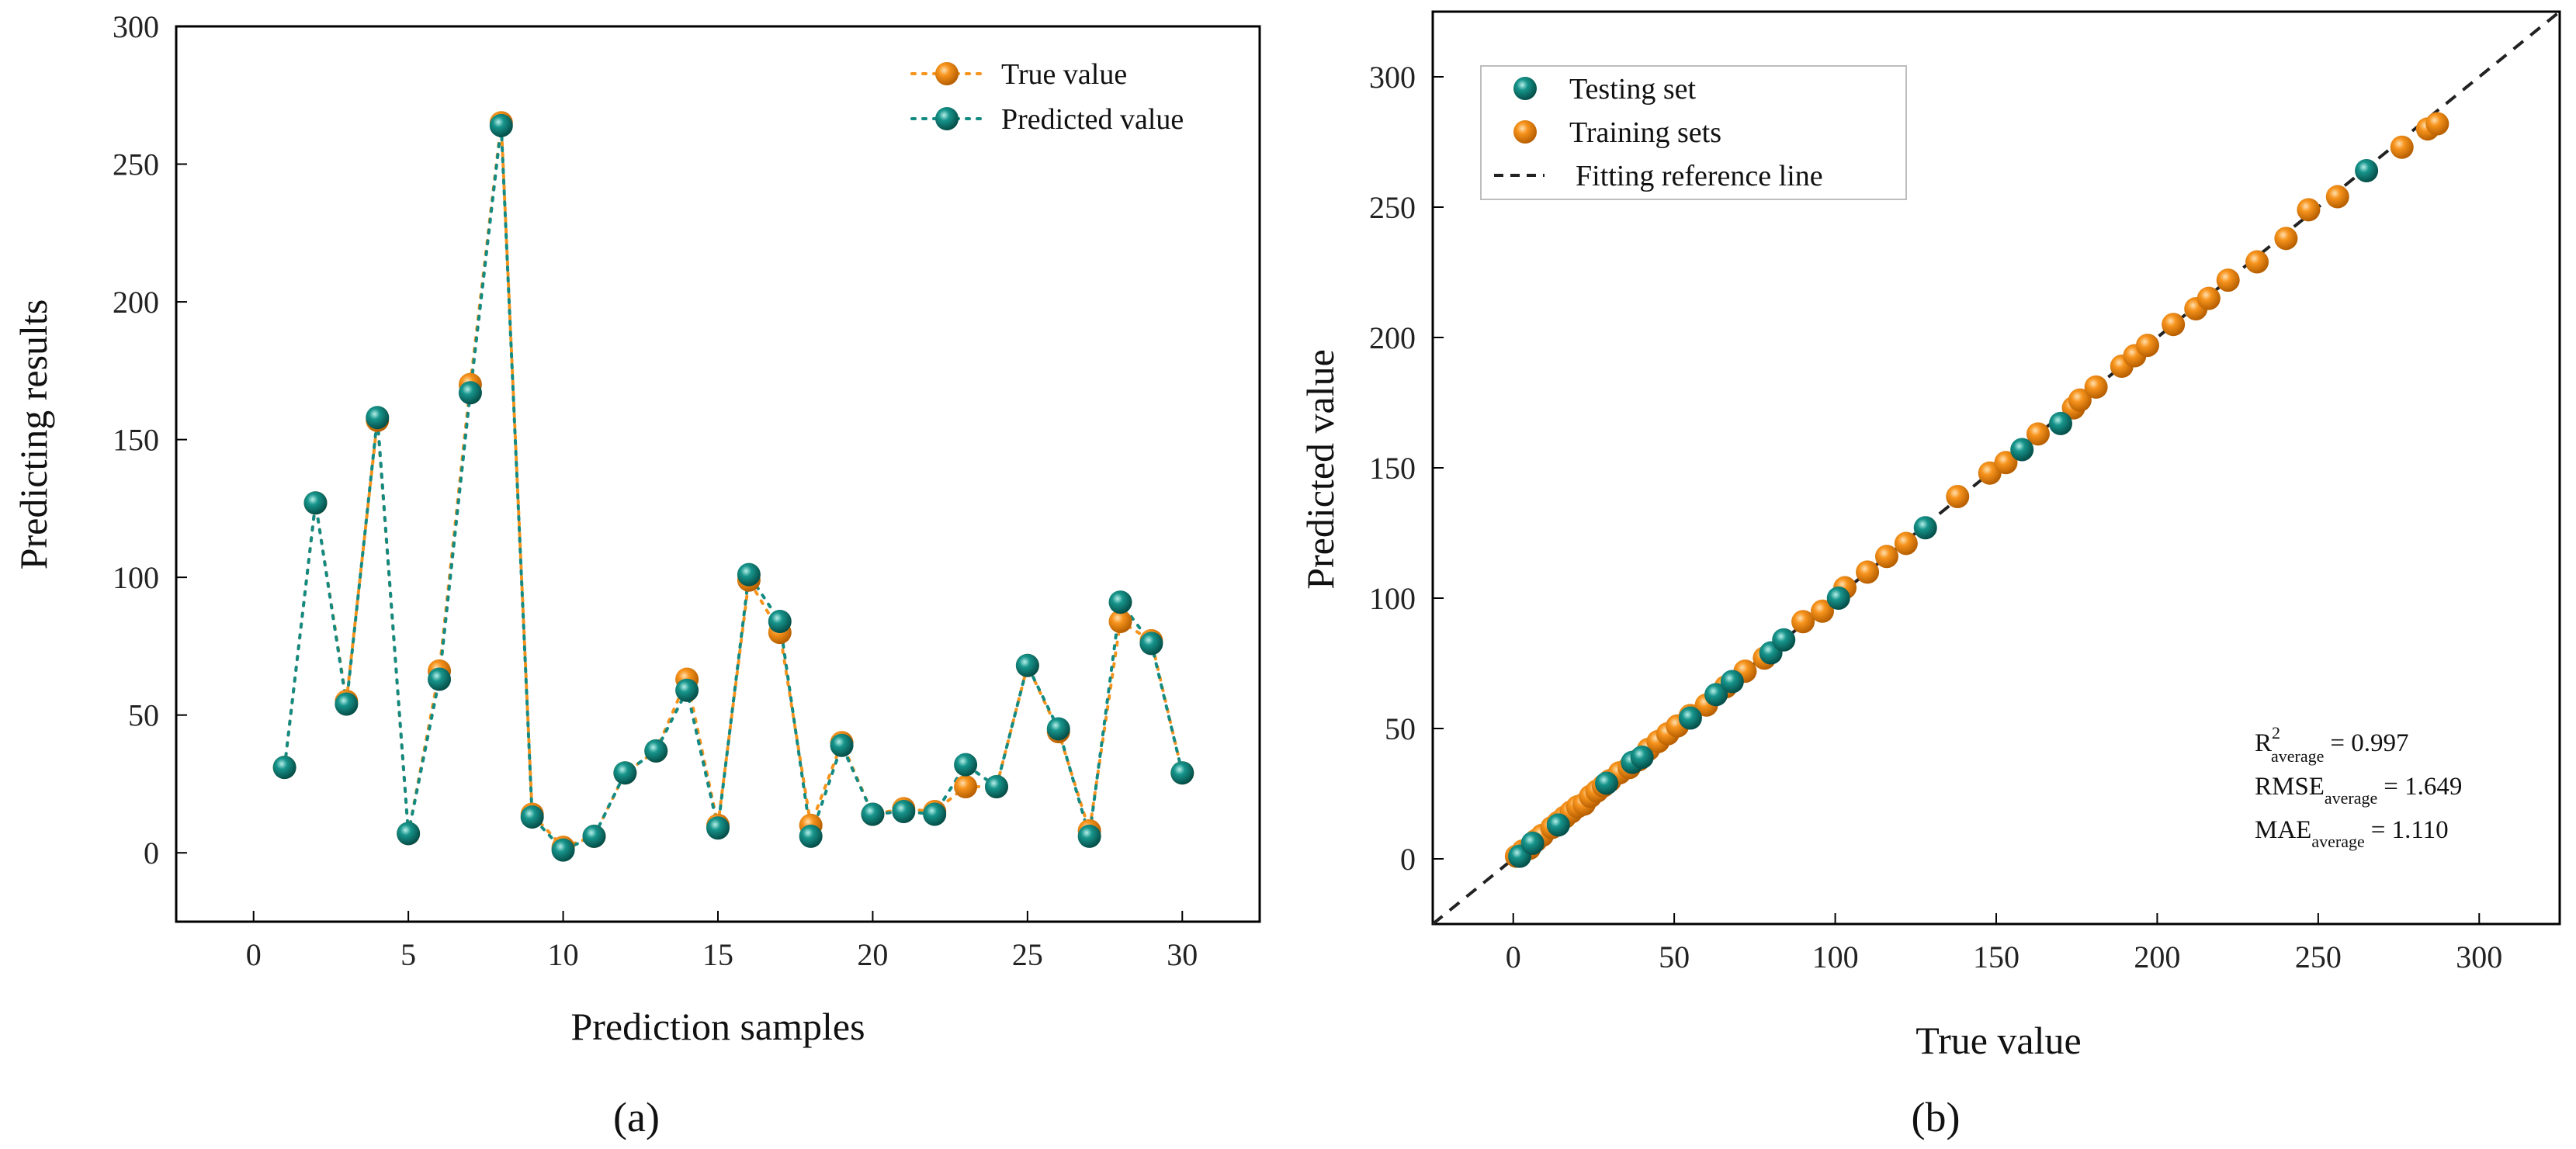  Describe the element at coordinates (1996, 957) in the screenshot. I see `panel-b-xtick-label: 150` at that location.